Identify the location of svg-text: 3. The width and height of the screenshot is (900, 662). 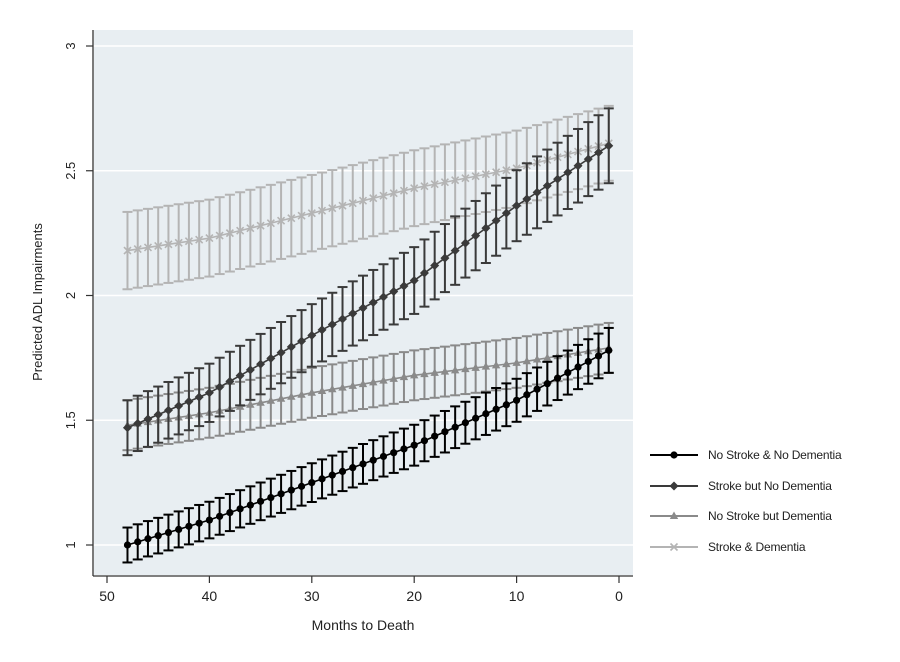
(70, 45).